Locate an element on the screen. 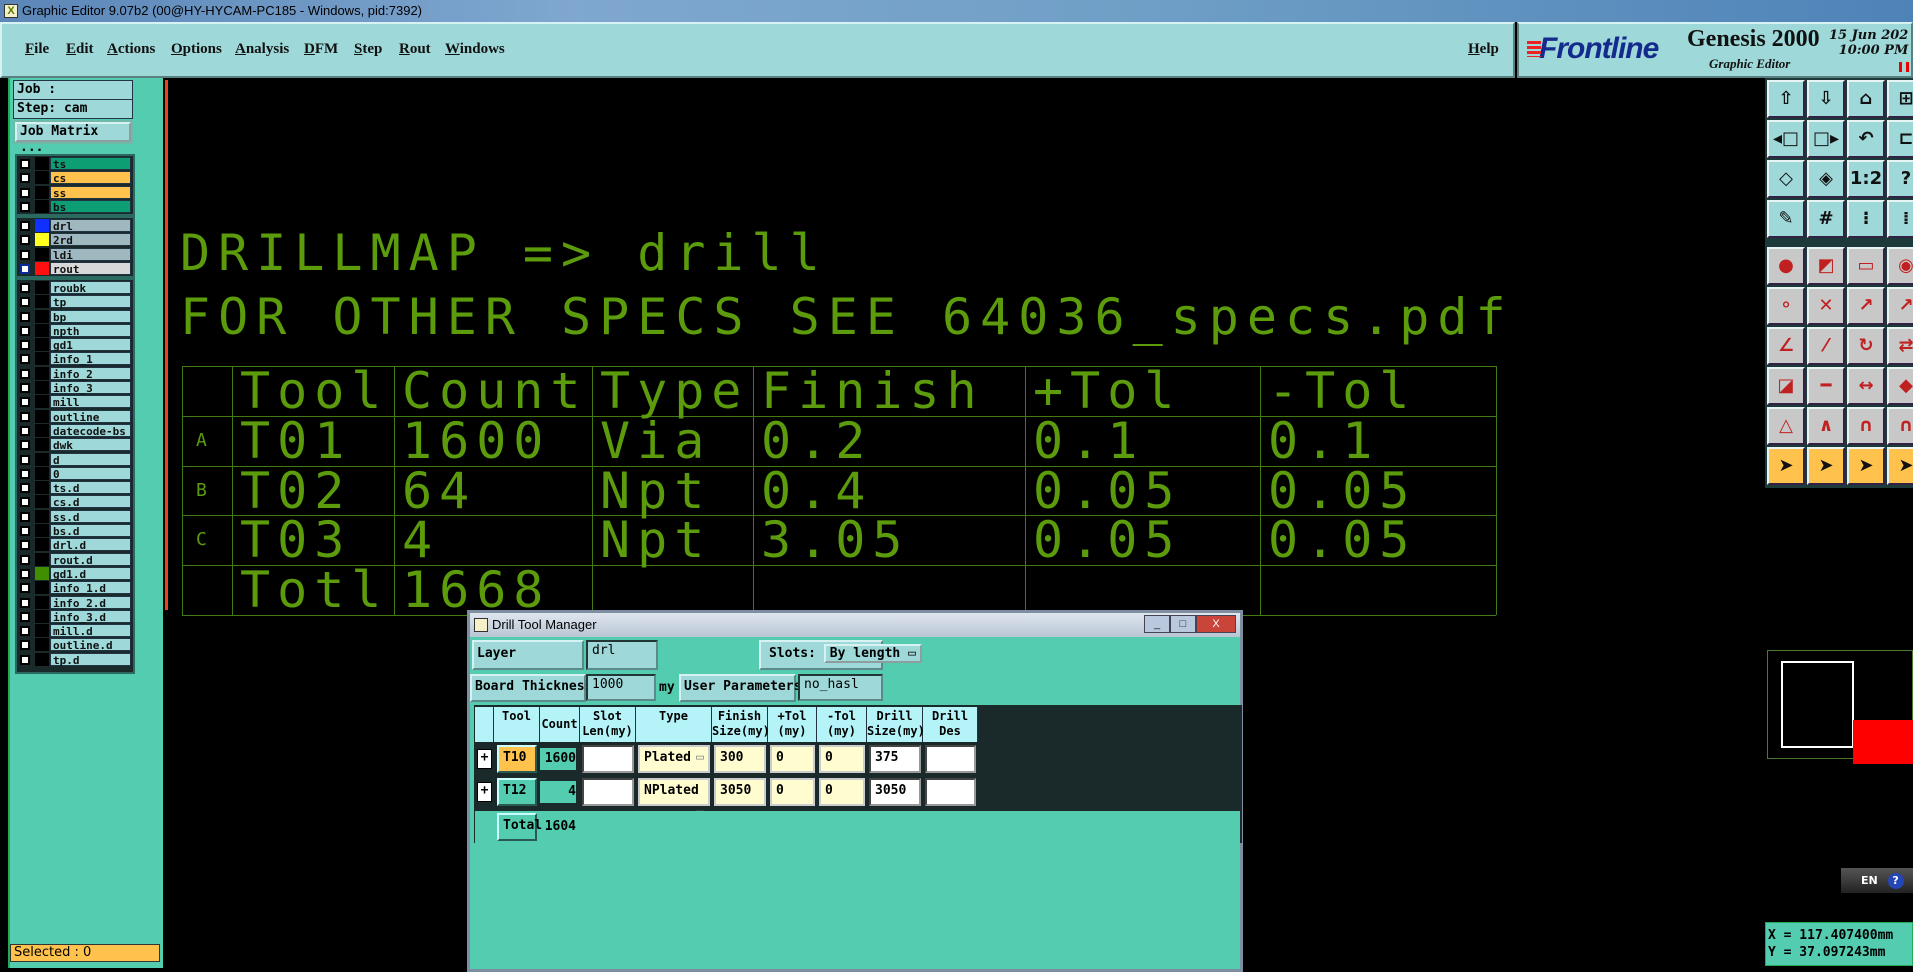  layer-input: drl is located at coordinates (622, 655).